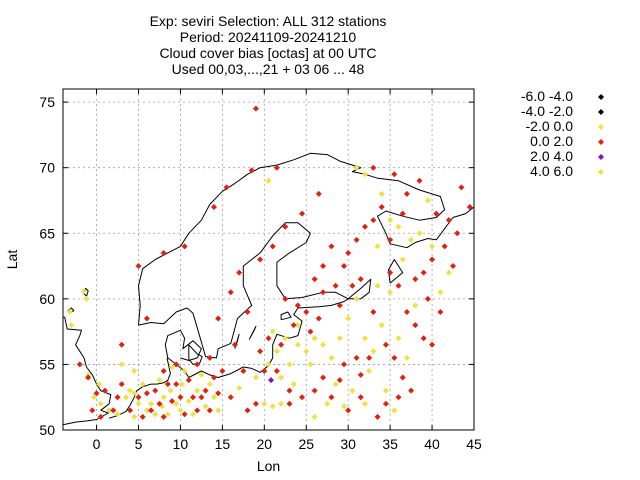 The image size is (640, 480). Describe the element at coordinates (268, 69) in the screenshot. I see `title-line-4: Used 00,03,...,21 + 03 06 ... 48` at that location.